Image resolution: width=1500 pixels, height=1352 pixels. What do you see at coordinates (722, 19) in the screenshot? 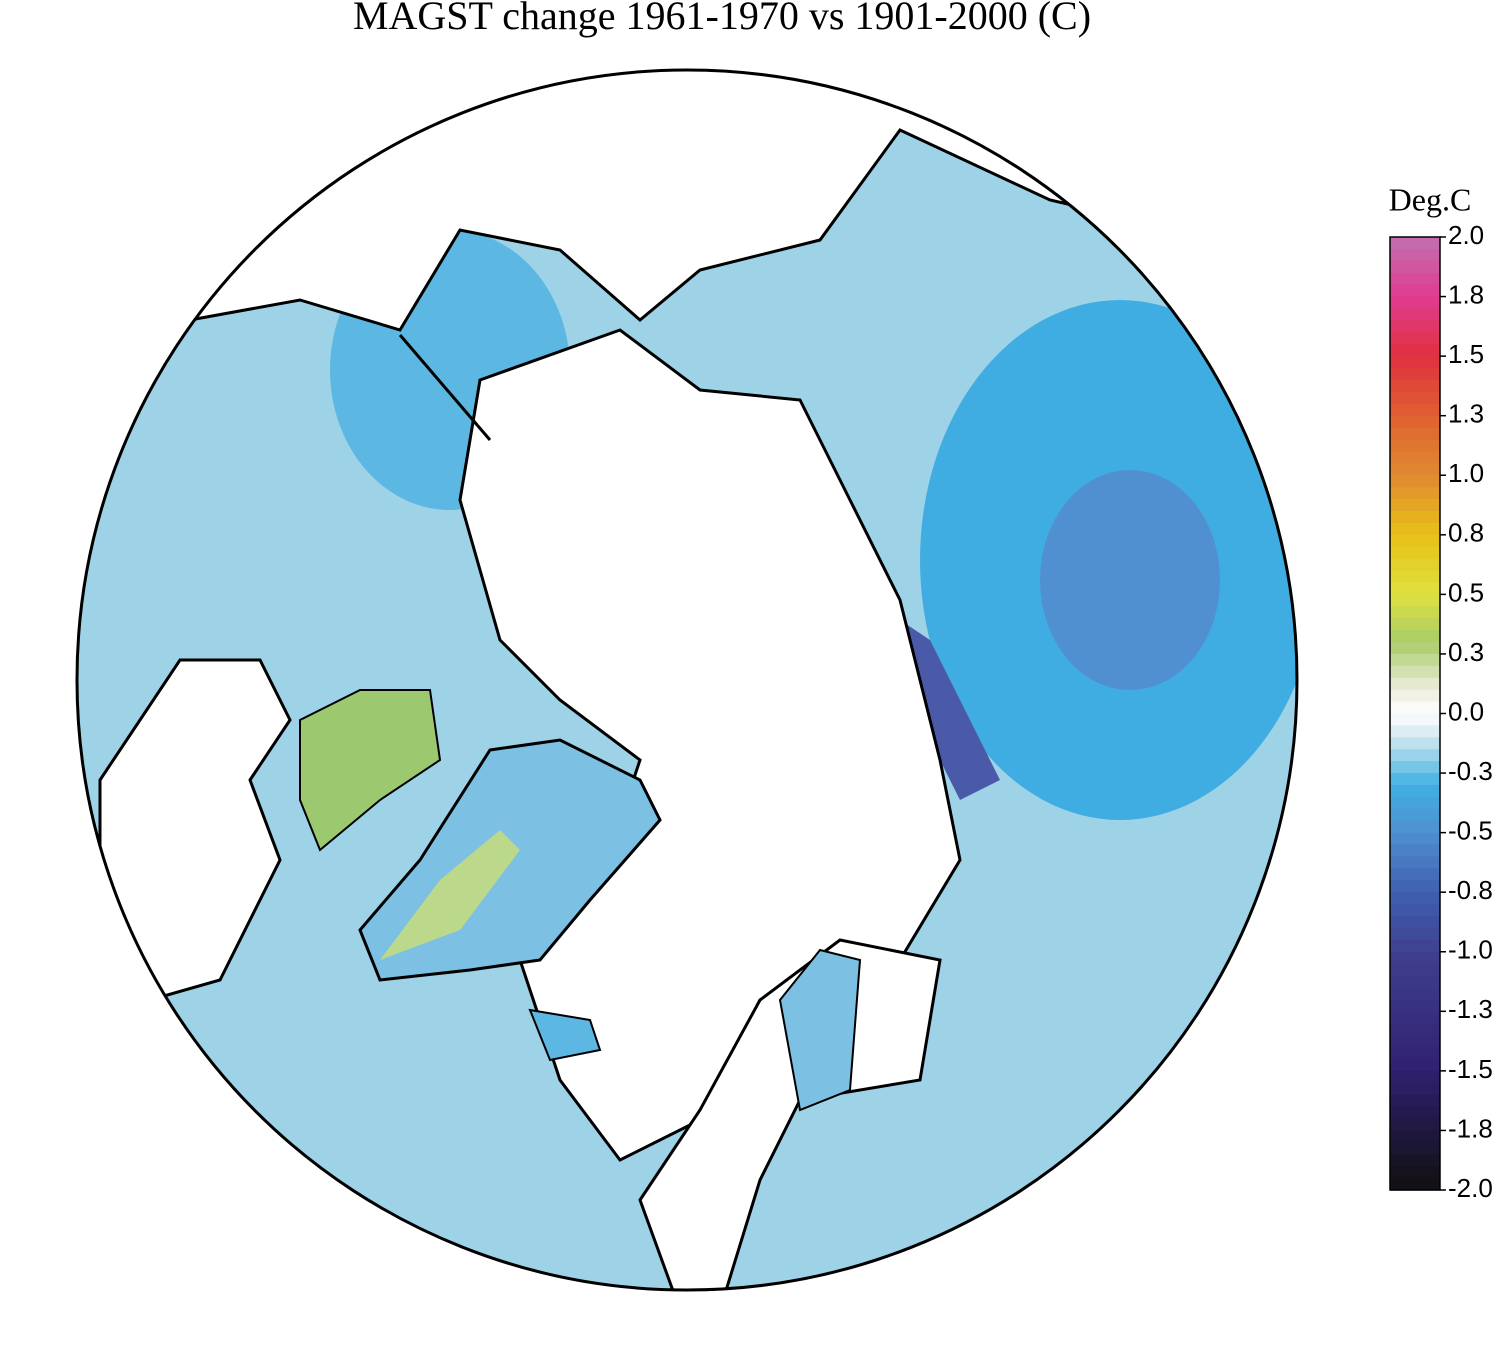
I see `map-title: MAGST change 1961-1970 vs 1901-2000 (C)` at bounding box center [722, 19].